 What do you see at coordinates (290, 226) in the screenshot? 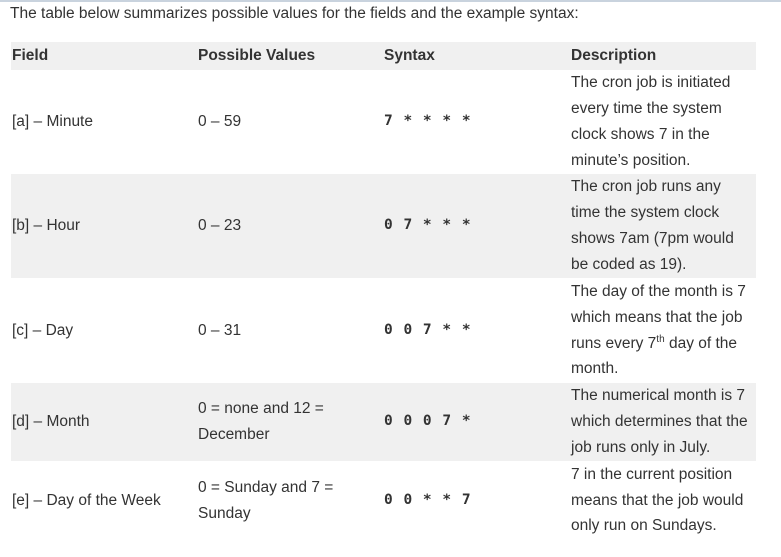
I see `values-cell: 0 – 23` at bounding box center [290, 226].